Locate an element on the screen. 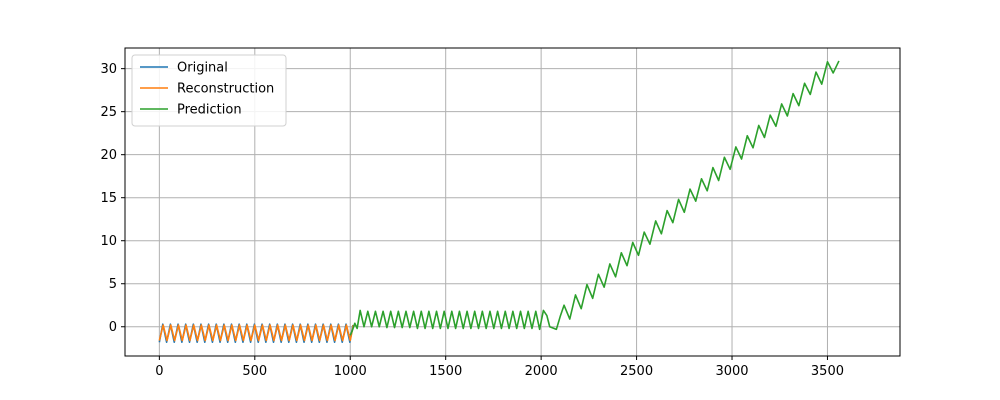  legend-box is located at coordinates (209, 90).